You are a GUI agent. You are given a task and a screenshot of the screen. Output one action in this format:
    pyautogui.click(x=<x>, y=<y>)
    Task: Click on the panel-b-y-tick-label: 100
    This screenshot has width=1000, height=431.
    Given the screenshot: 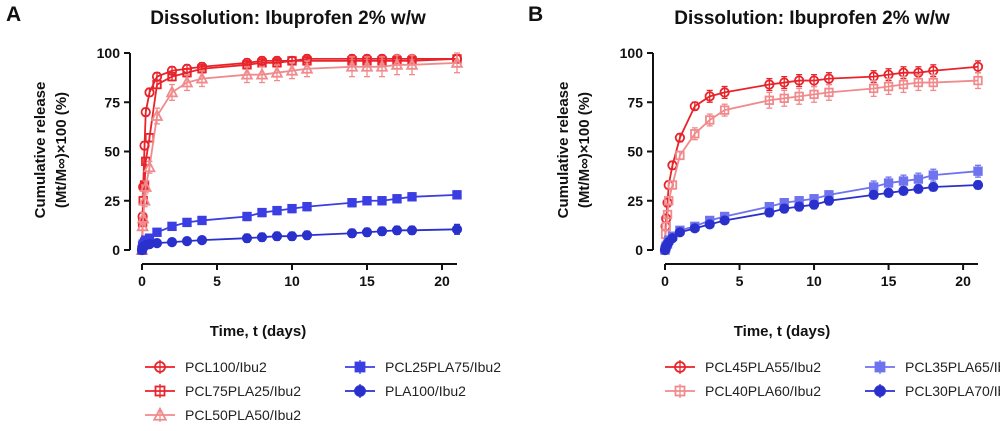 What is the action you would take?
    pyautogui.click(x=632, y=53)
    